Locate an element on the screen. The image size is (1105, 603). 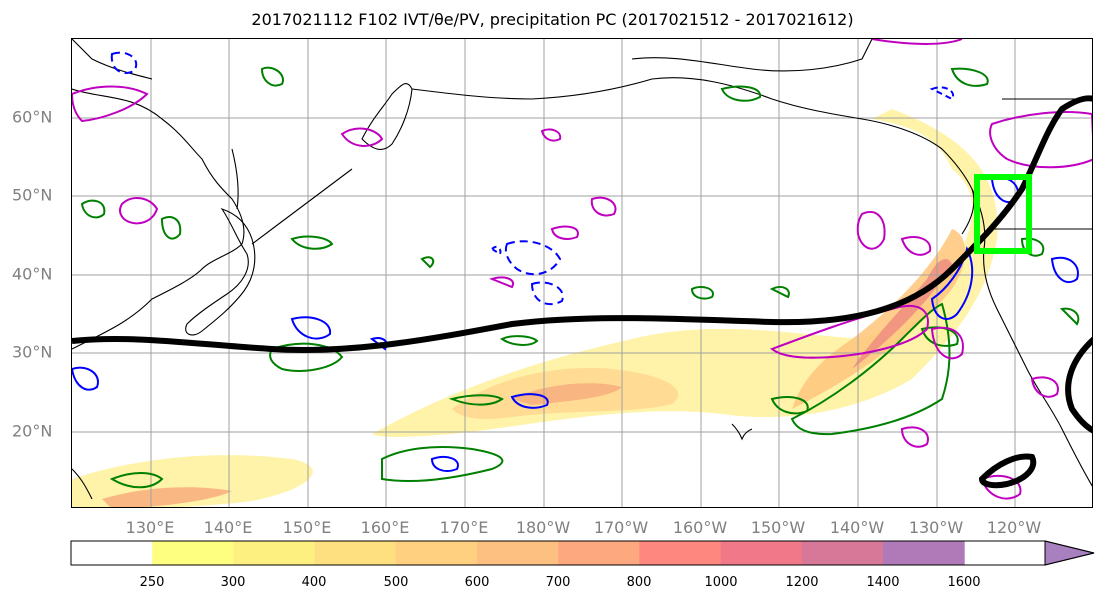
colorbar-outline is located at coordinates (582, 553).